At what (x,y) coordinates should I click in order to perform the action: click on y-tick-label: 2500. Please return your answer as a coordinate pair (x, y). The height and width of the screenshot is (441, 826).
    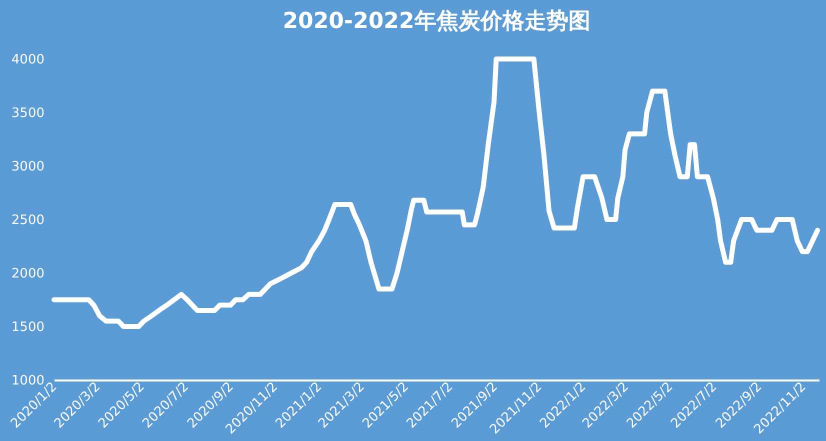
    Looking at the image, I should click on (27, 220).